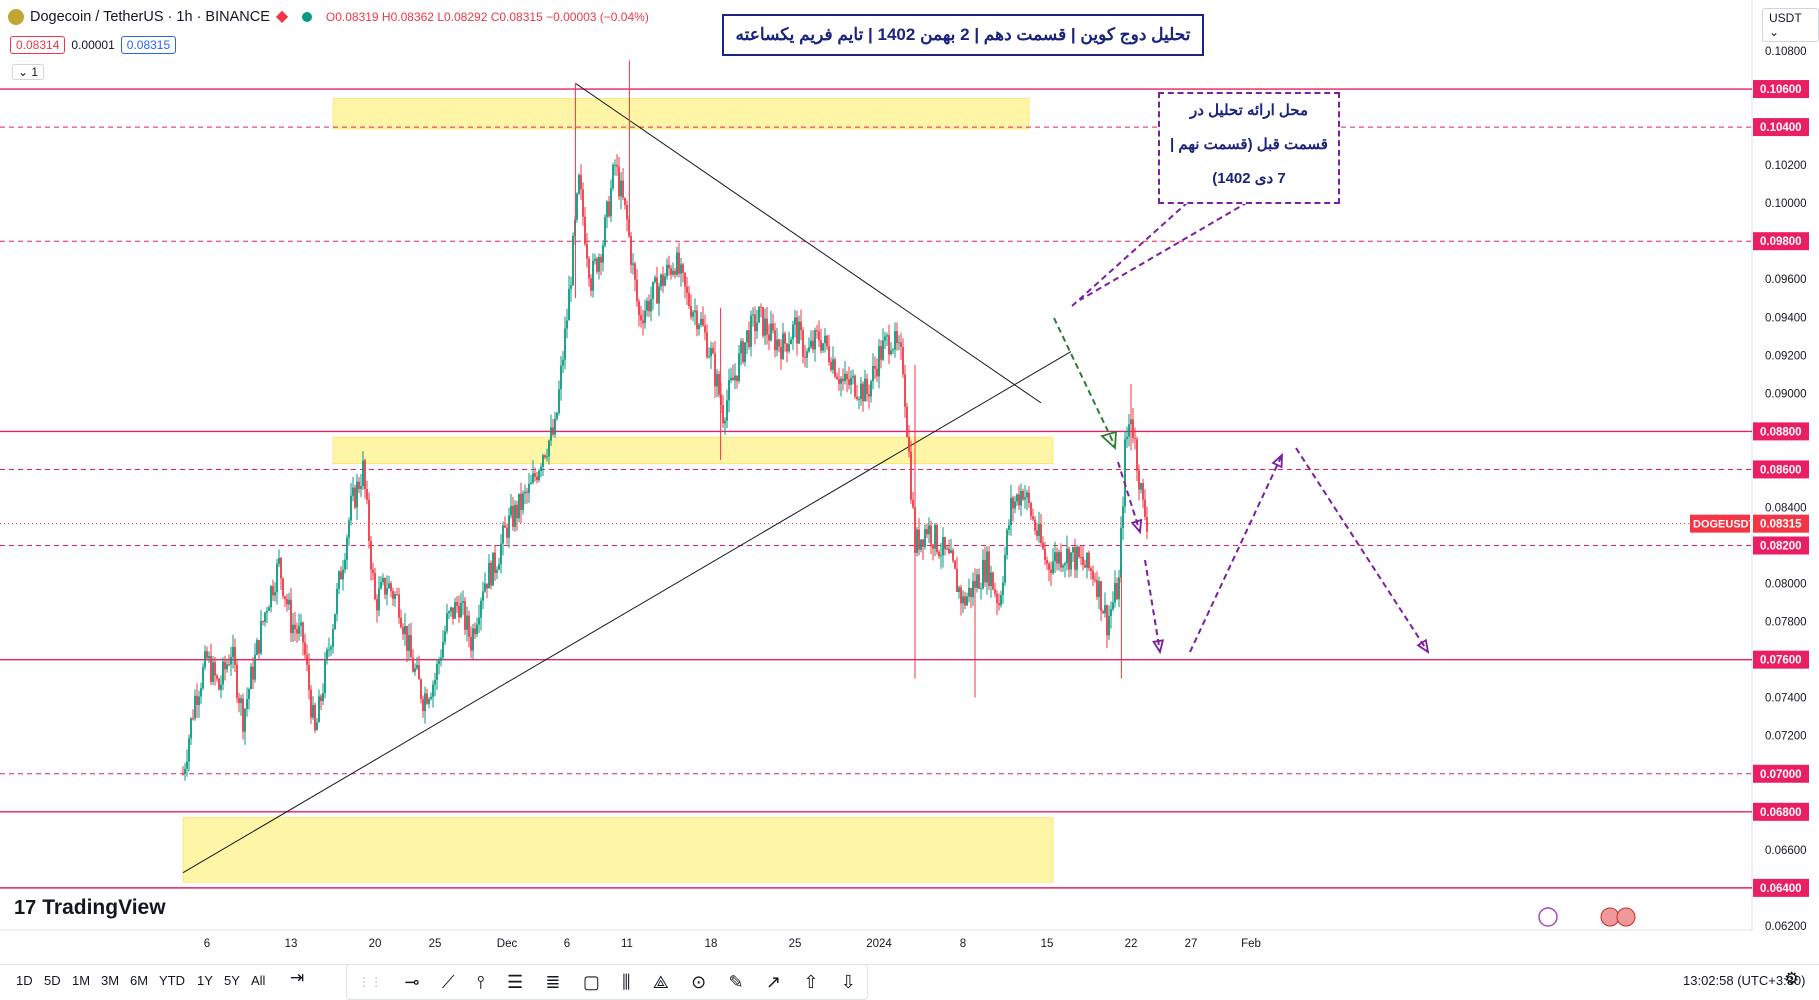 The width and height of the screenshot is (1819, 1000). What do you see at coordinates (1047, 944) in the screenshot?
I see `x-tick-label: 15` at bounding box center [1047, 944].